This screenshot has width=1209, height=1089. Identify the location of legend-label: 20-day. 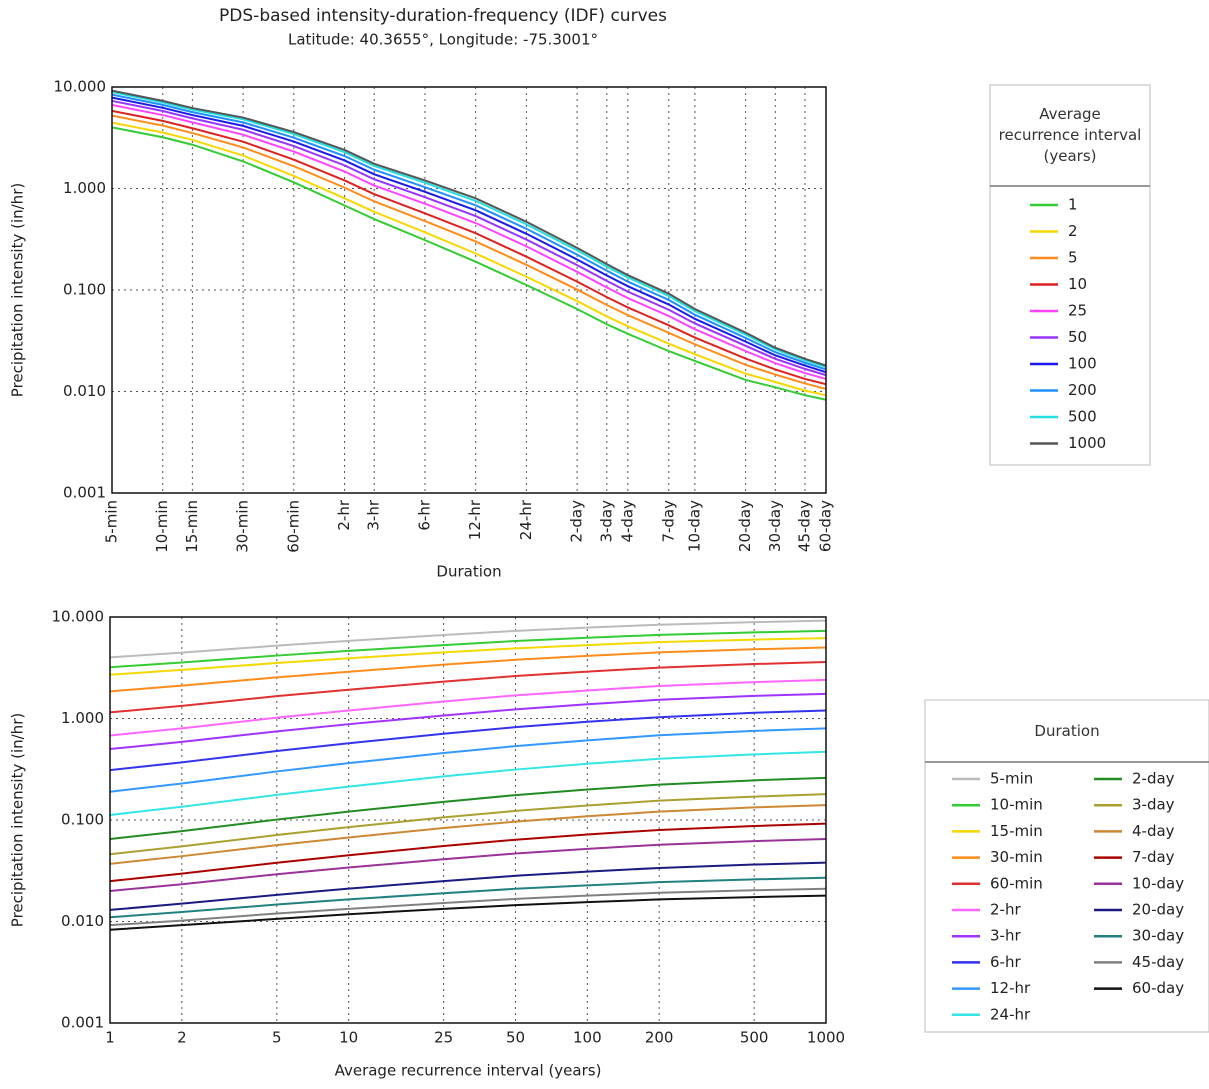
(1158, 910).